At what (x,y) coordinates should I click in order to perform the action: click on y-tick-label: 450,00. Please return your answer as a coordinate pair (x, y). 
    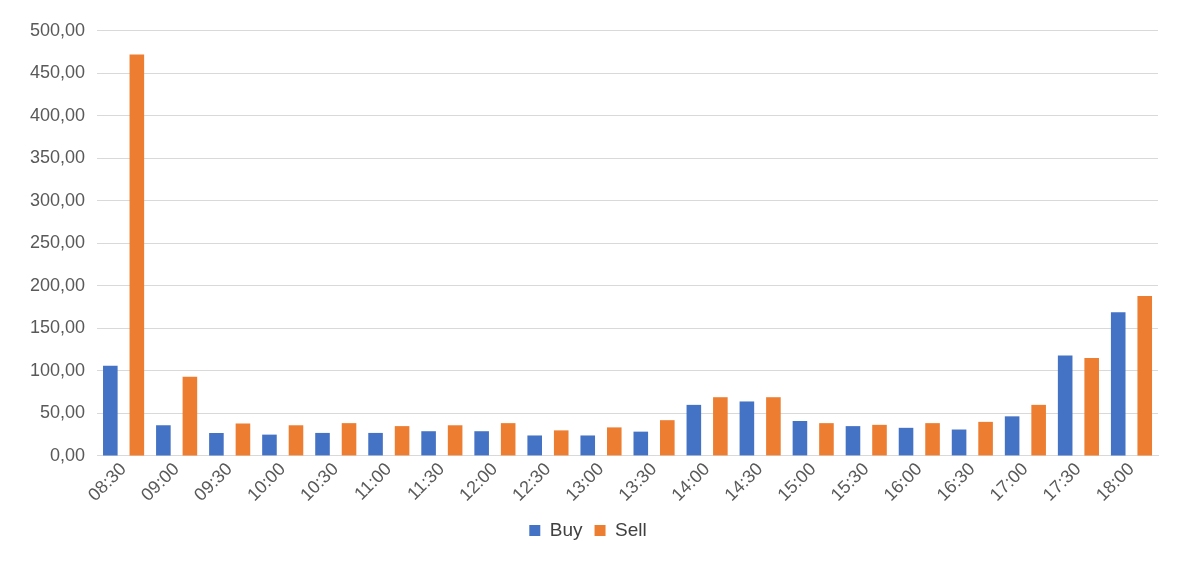
    Looking at the image, I should click on (57, 72).